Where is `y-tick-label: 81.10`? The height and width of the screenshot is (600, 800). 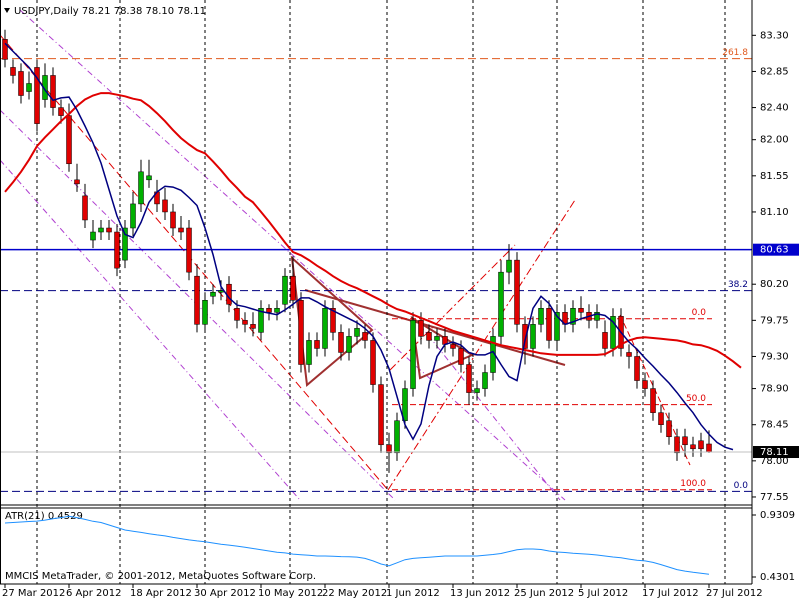 y-tick-label: 81.10 is located at coordinates (774, 212).